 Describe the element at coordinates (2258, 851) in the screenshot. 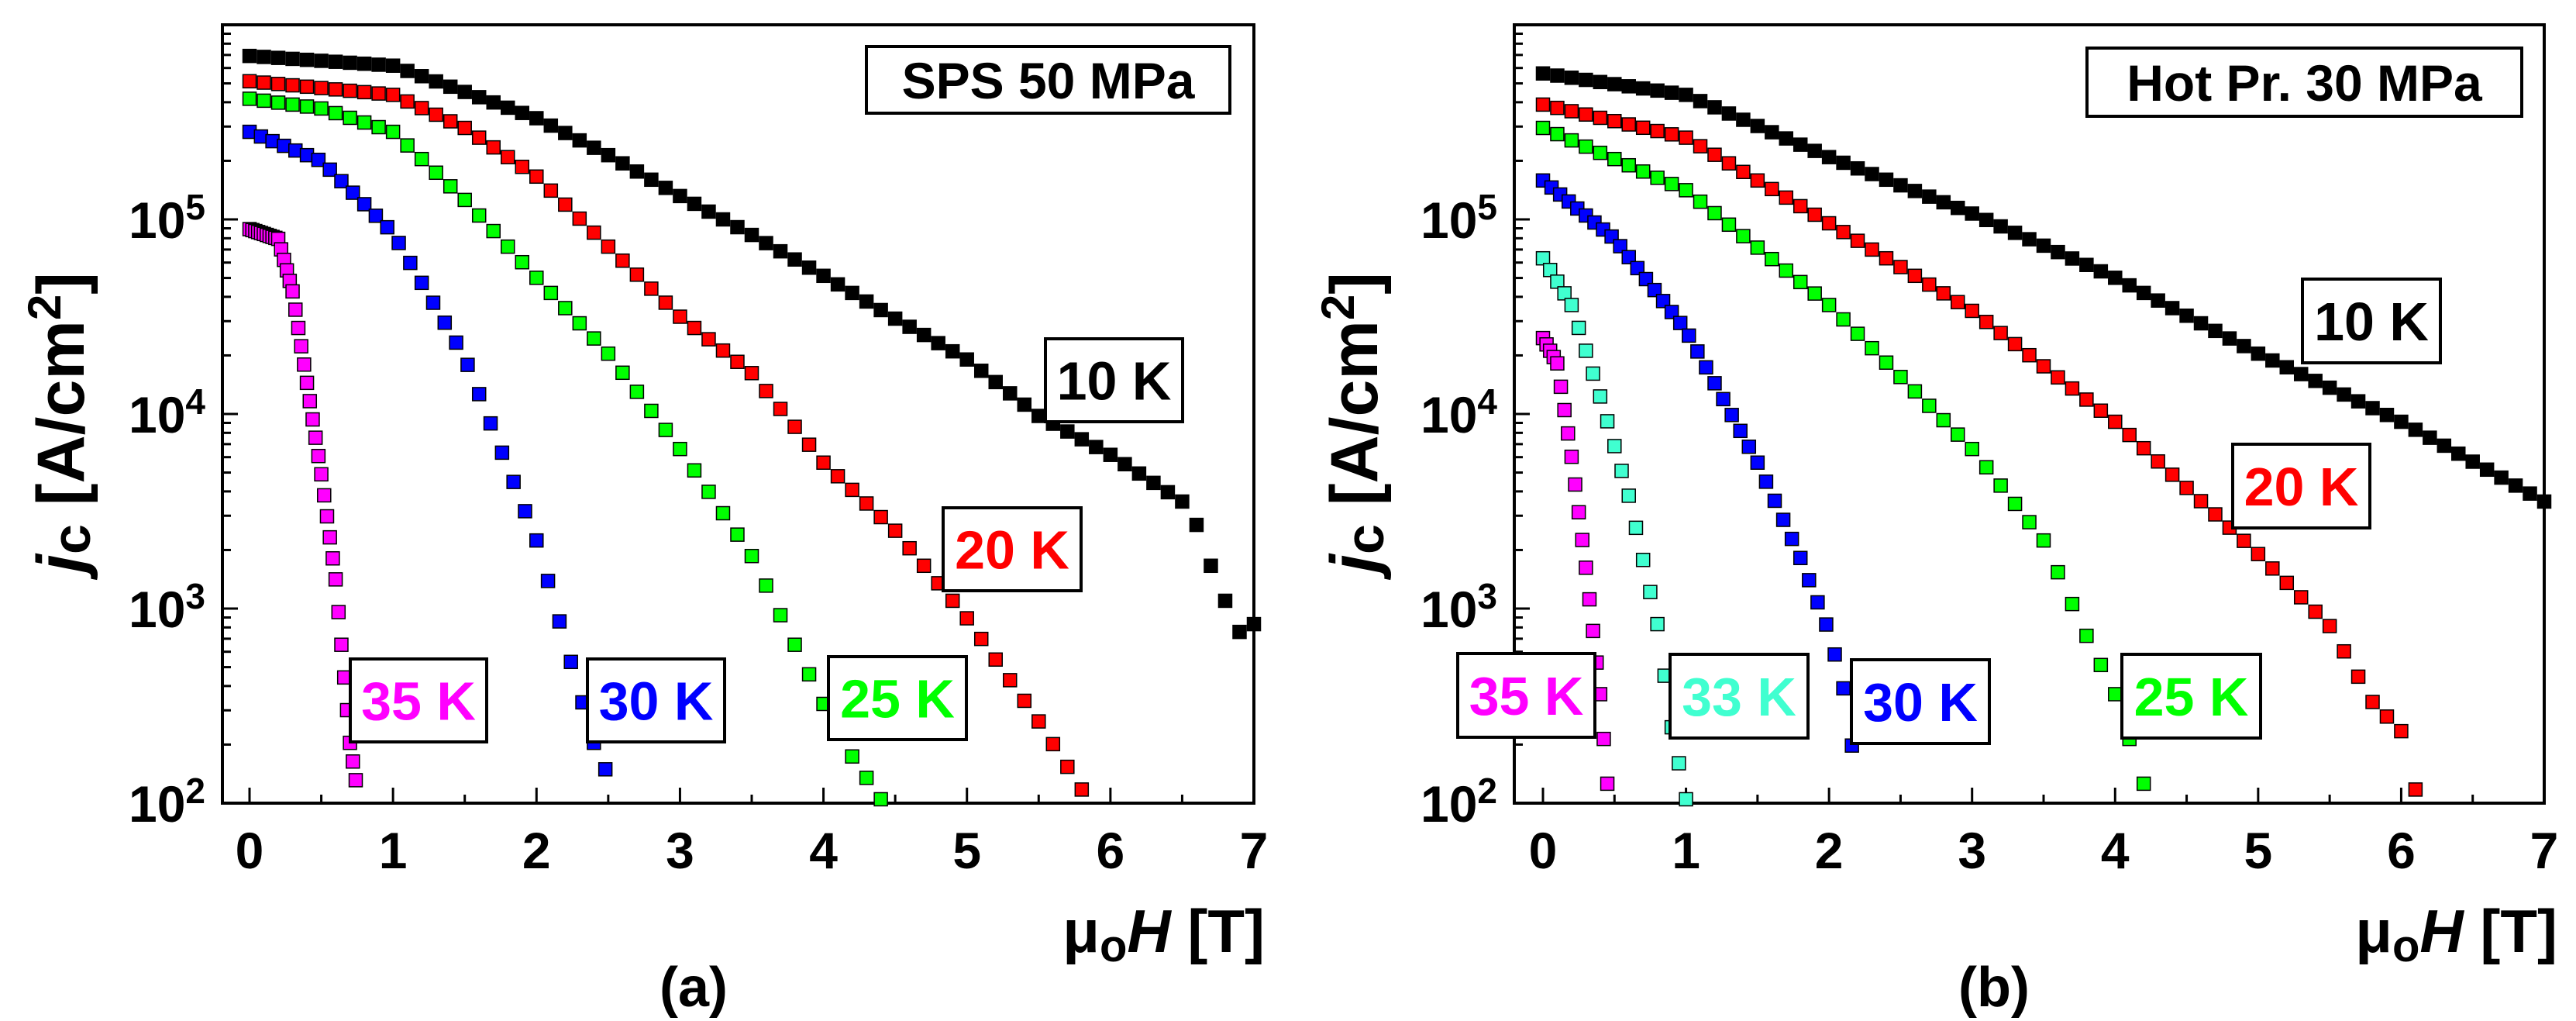

I see `x-tick-label: 5` at that location.